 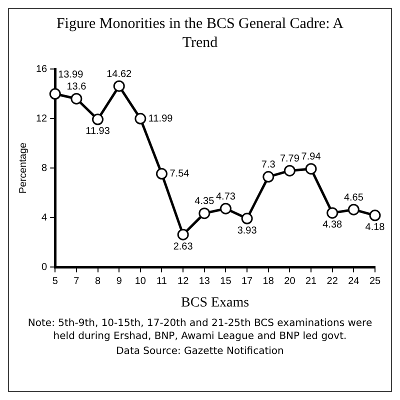 What do you see at coordinates (119, 74) in the screenshot?
I see `data-label: 14.62` at bounding box center [119, 74].